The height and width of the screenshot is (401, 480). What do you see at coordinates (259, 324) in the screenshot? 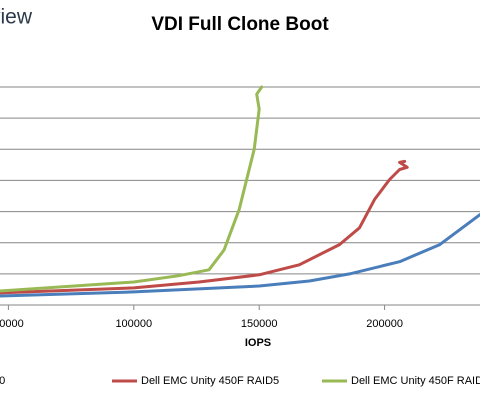
I see `x-tick-label: 150000` at bounding box center [259, 324].